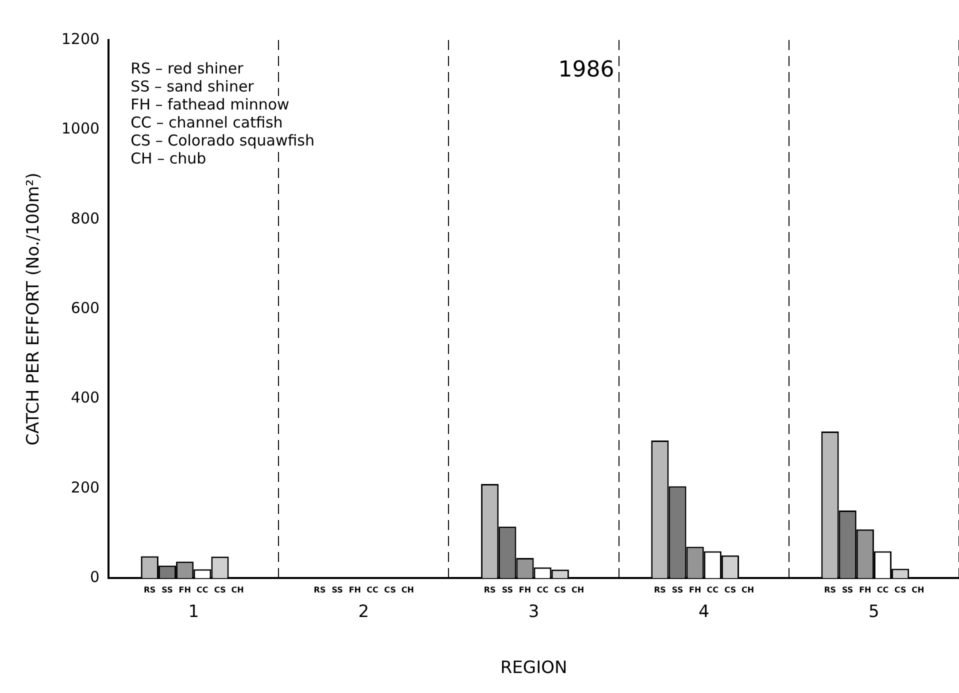 This screenshot has width=959, height=693. What do you see at coordinates (85, 218) in the screenshot?
I see `y-tick-label: 800` at bounding box center [85, 218].